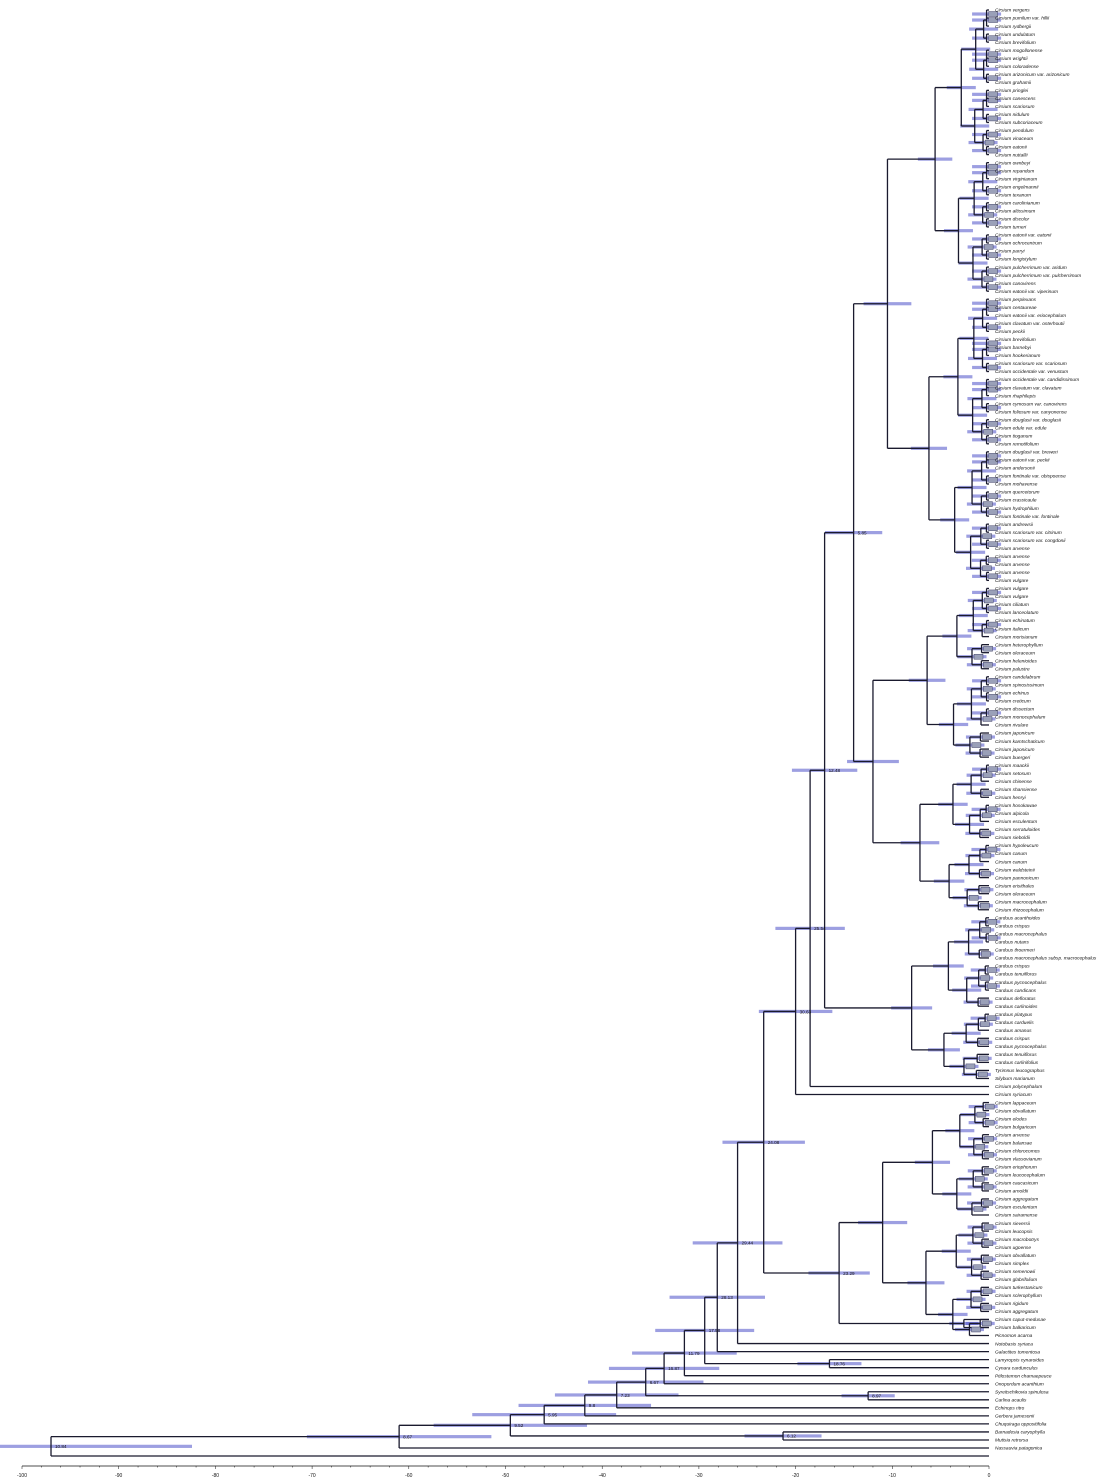  I want to click on tip-label: Cirsium ownbeyi, so click(1013, 163).